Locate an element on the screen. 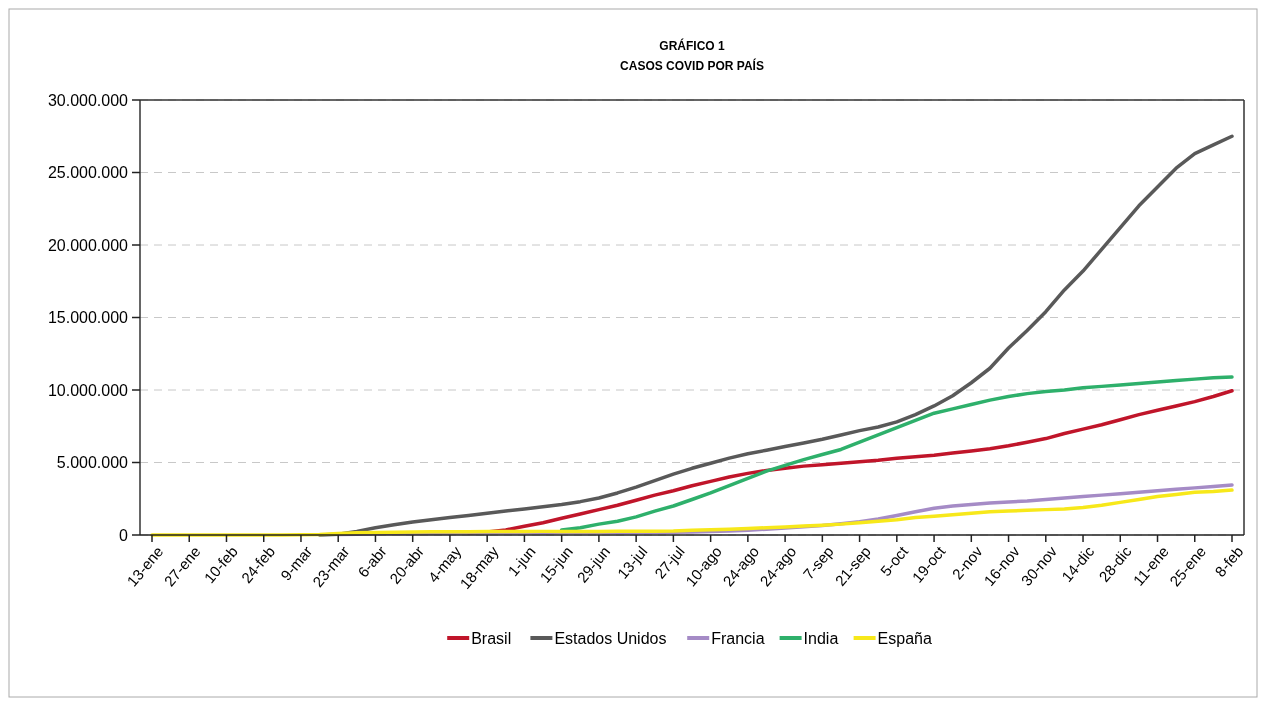 This screenshot has height=706, width=1266. legend-label: Francia is located at coordinates (738, 638).